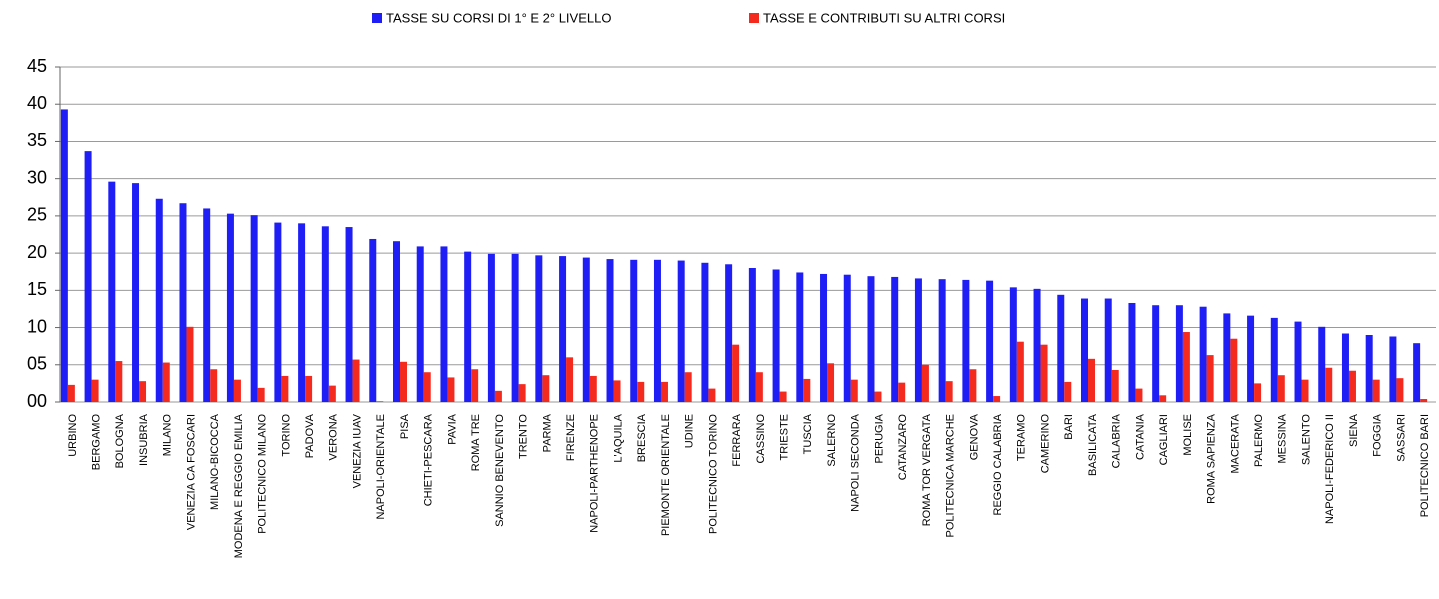 This screenshot has width=1439, height=599. I want to click on x-tick-label: PADOVA, so click(310, 435).